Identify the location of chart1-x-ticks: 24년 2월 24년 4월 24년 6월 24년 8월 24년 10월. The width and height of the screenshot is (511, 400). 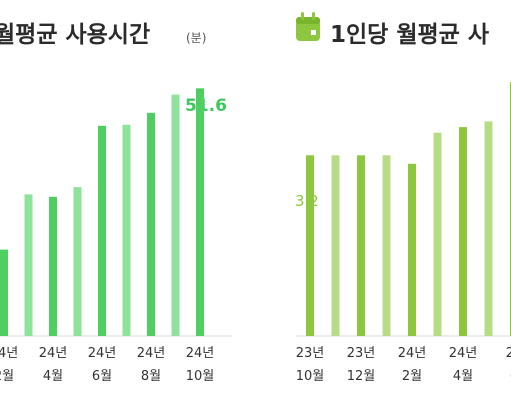
(107, 365).